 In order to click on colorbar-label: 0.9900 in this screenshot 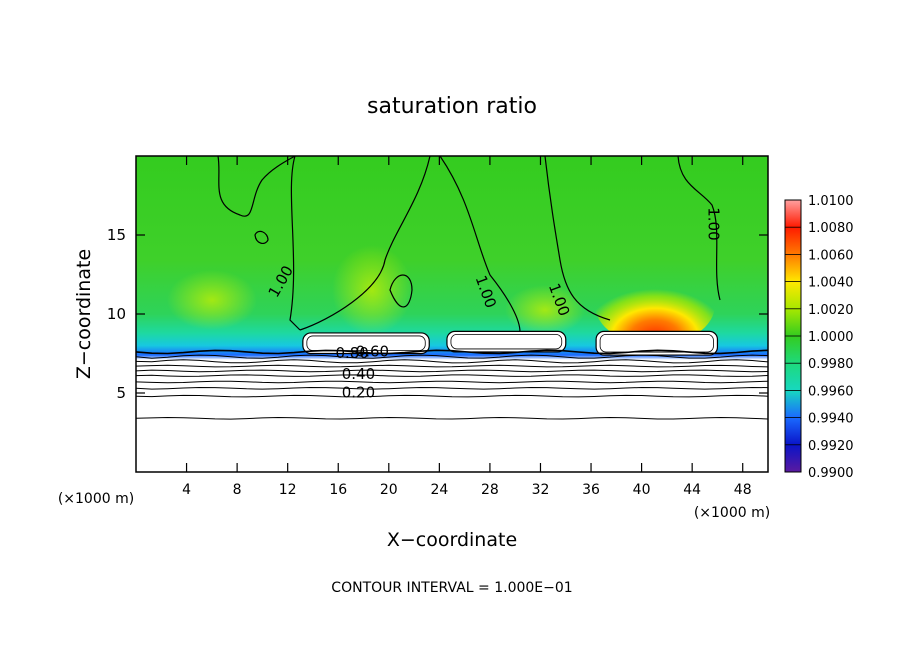, I will do `click(831, 473)`.